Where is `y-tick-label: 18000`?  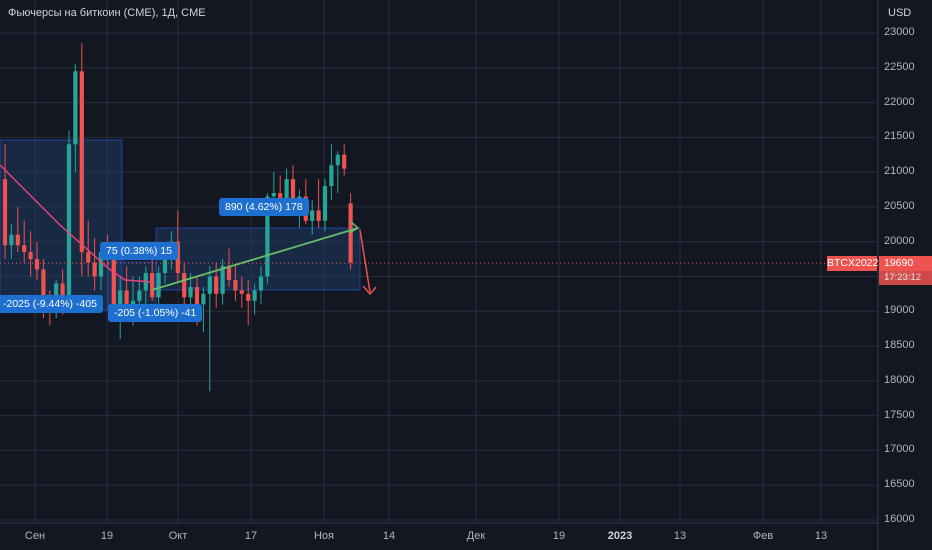
y-tick-label: 18000 is located at coordinates (899, 379).